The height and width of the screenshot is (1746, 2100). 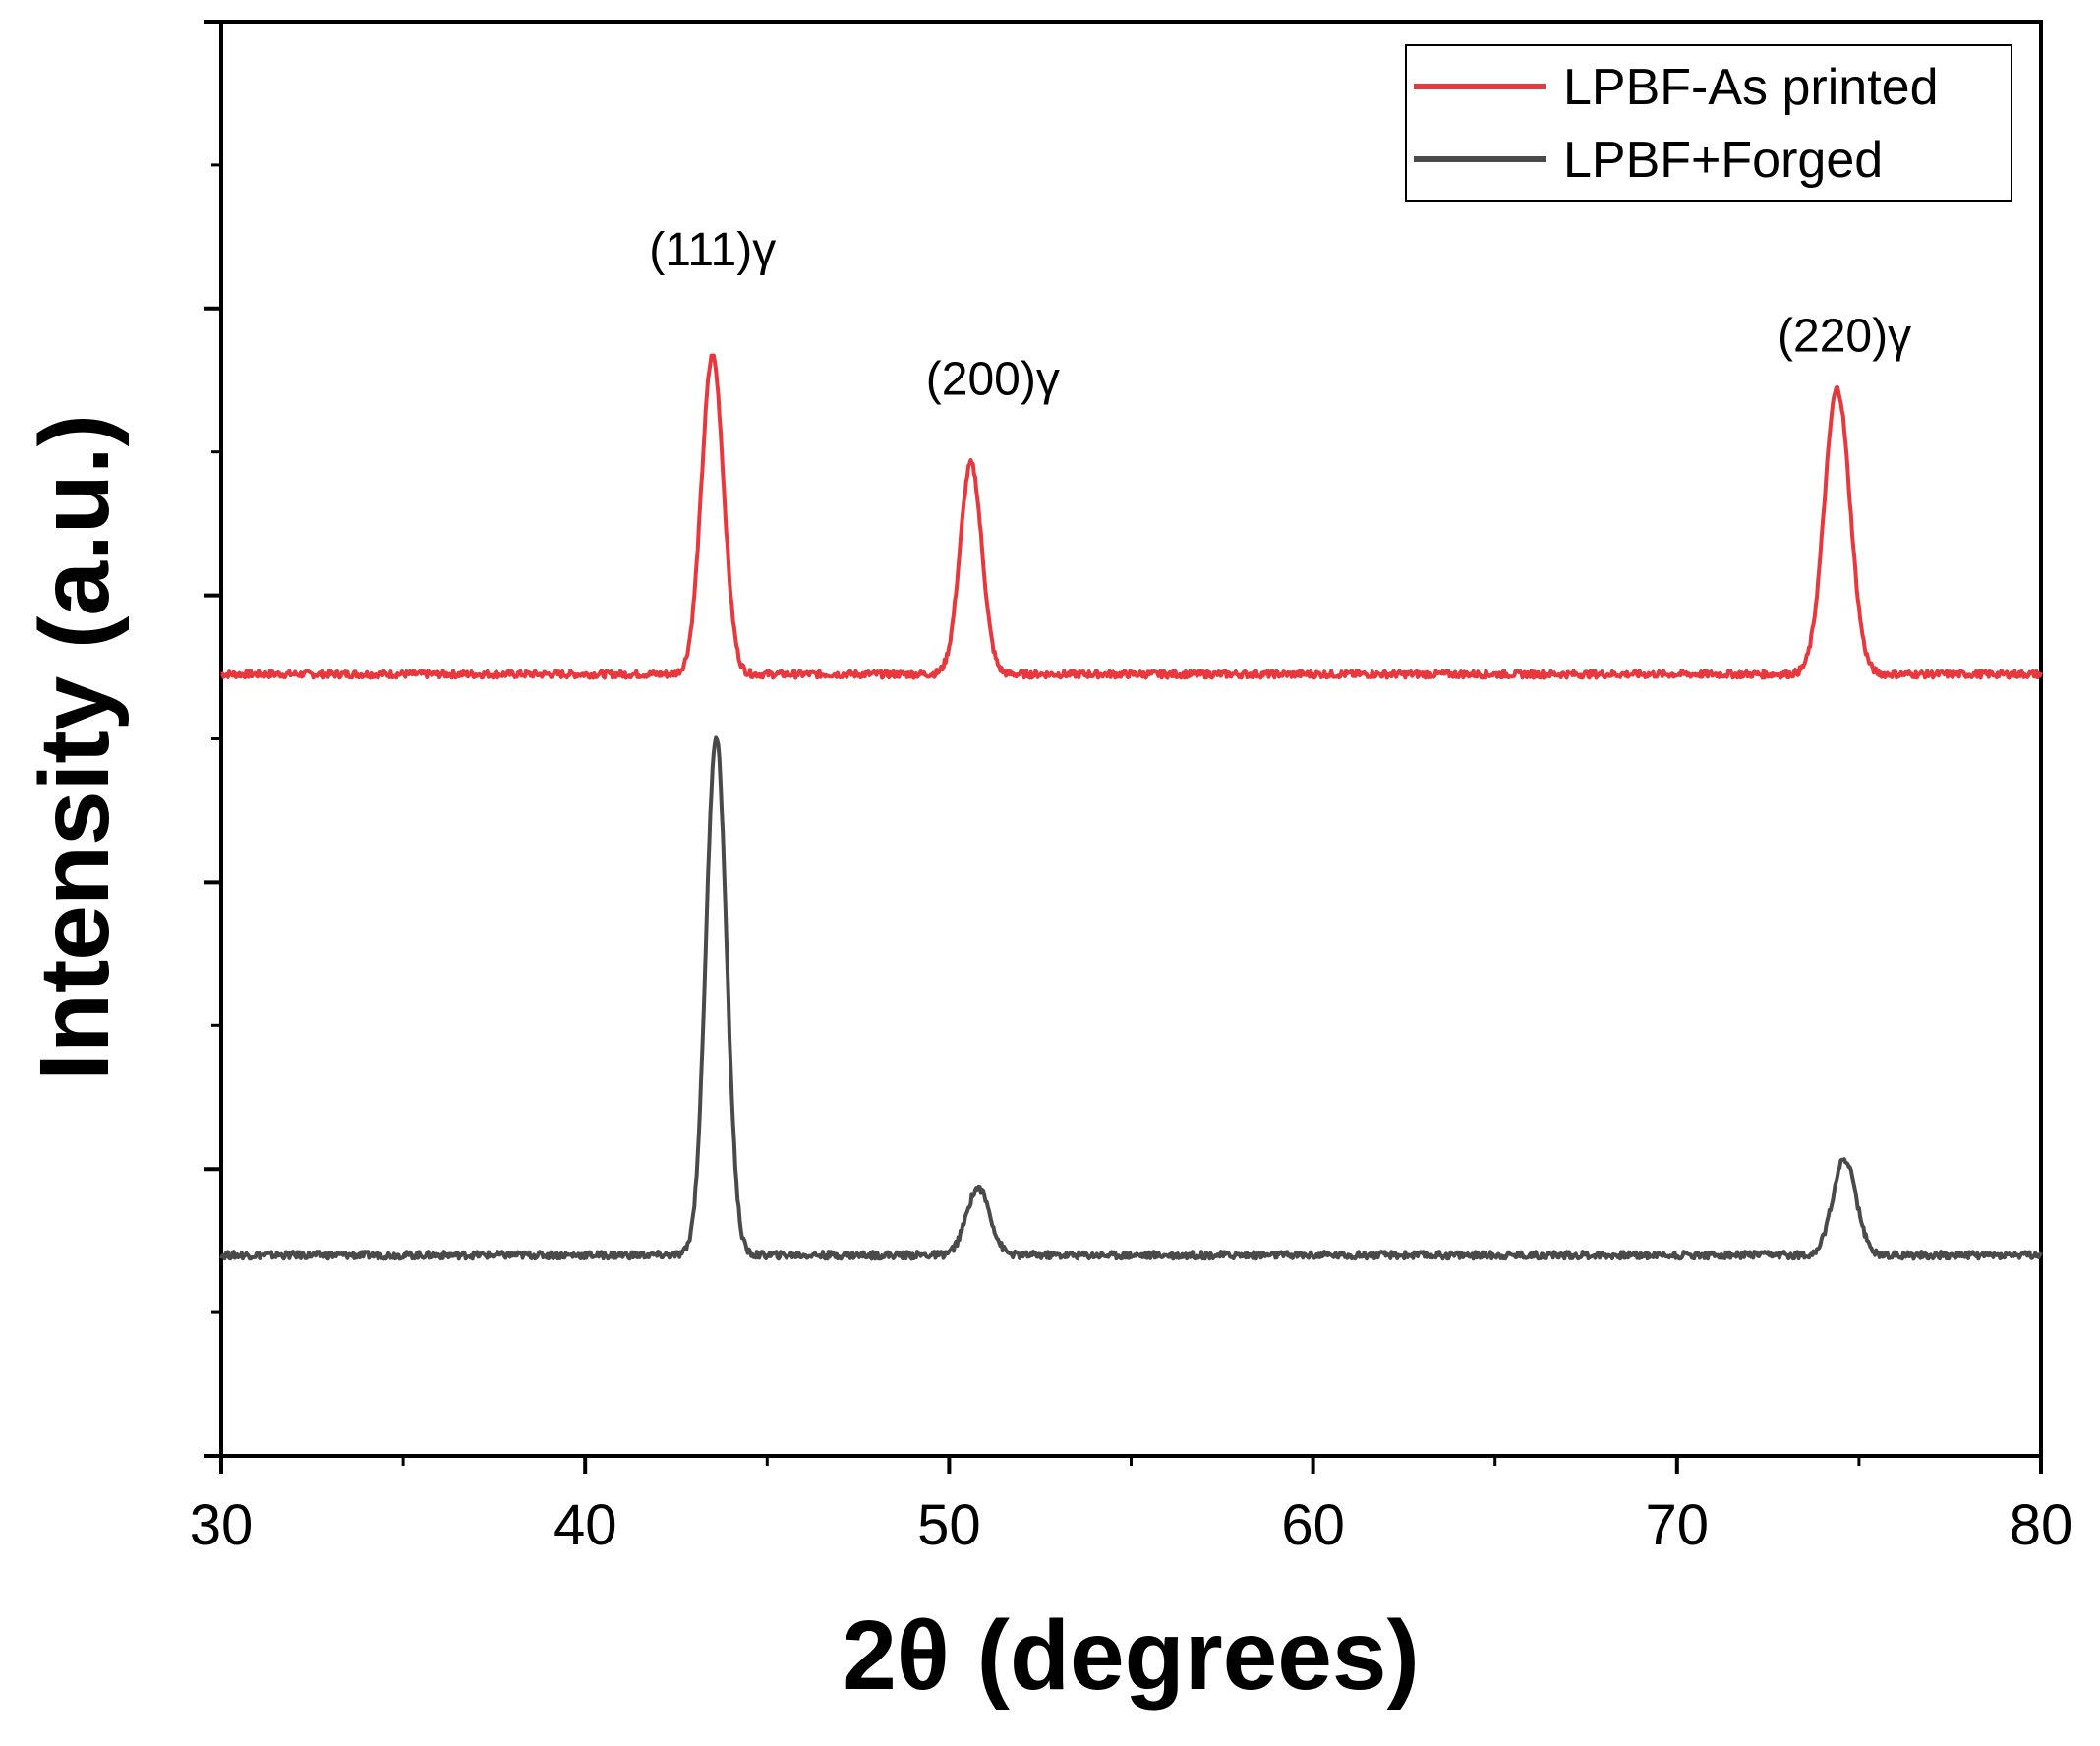 What do you see at coordinates (75, 747) in the screenshot?
I see `y-axis-title: Intensity (a.u.)` at bounding box center [75, 747].